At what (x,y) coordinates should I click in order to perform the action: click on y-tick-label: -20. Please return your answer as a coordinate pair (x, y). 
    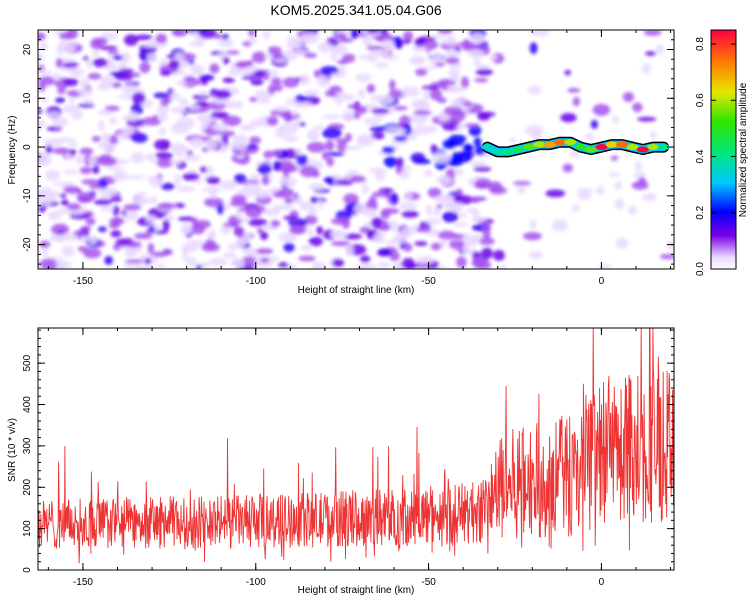
    Looking at the image, I should click on (27, 244).